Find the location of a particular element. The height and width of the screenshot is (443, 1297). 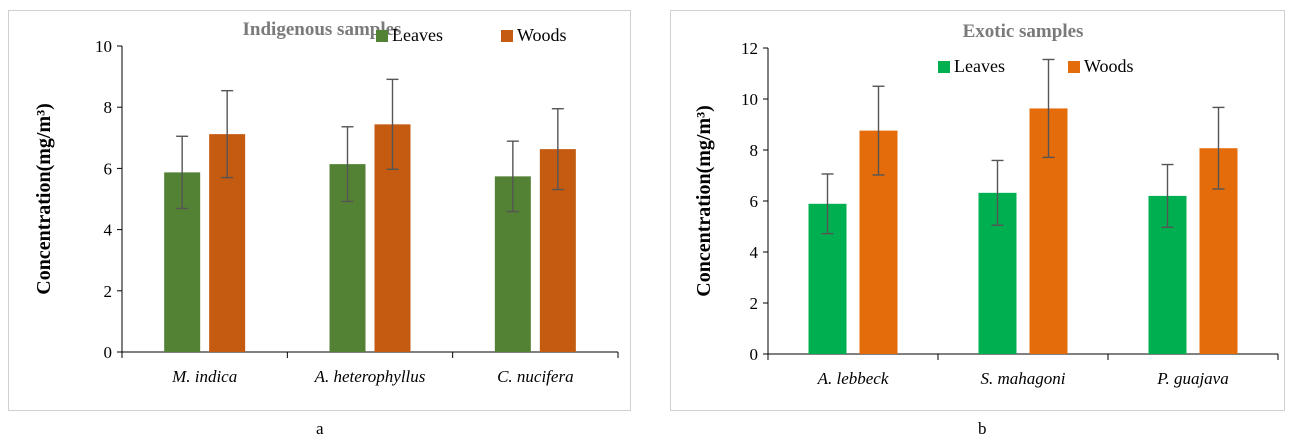

caption-b: b is located at coordinates (982, 429).